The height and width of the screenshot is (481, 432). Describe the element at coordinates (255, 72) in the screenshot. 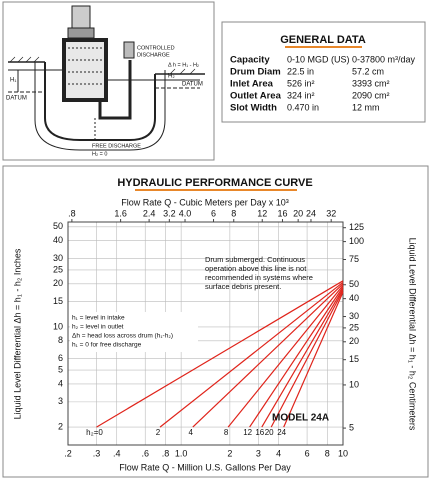

I see `row-label: Drum Diam` at that location.